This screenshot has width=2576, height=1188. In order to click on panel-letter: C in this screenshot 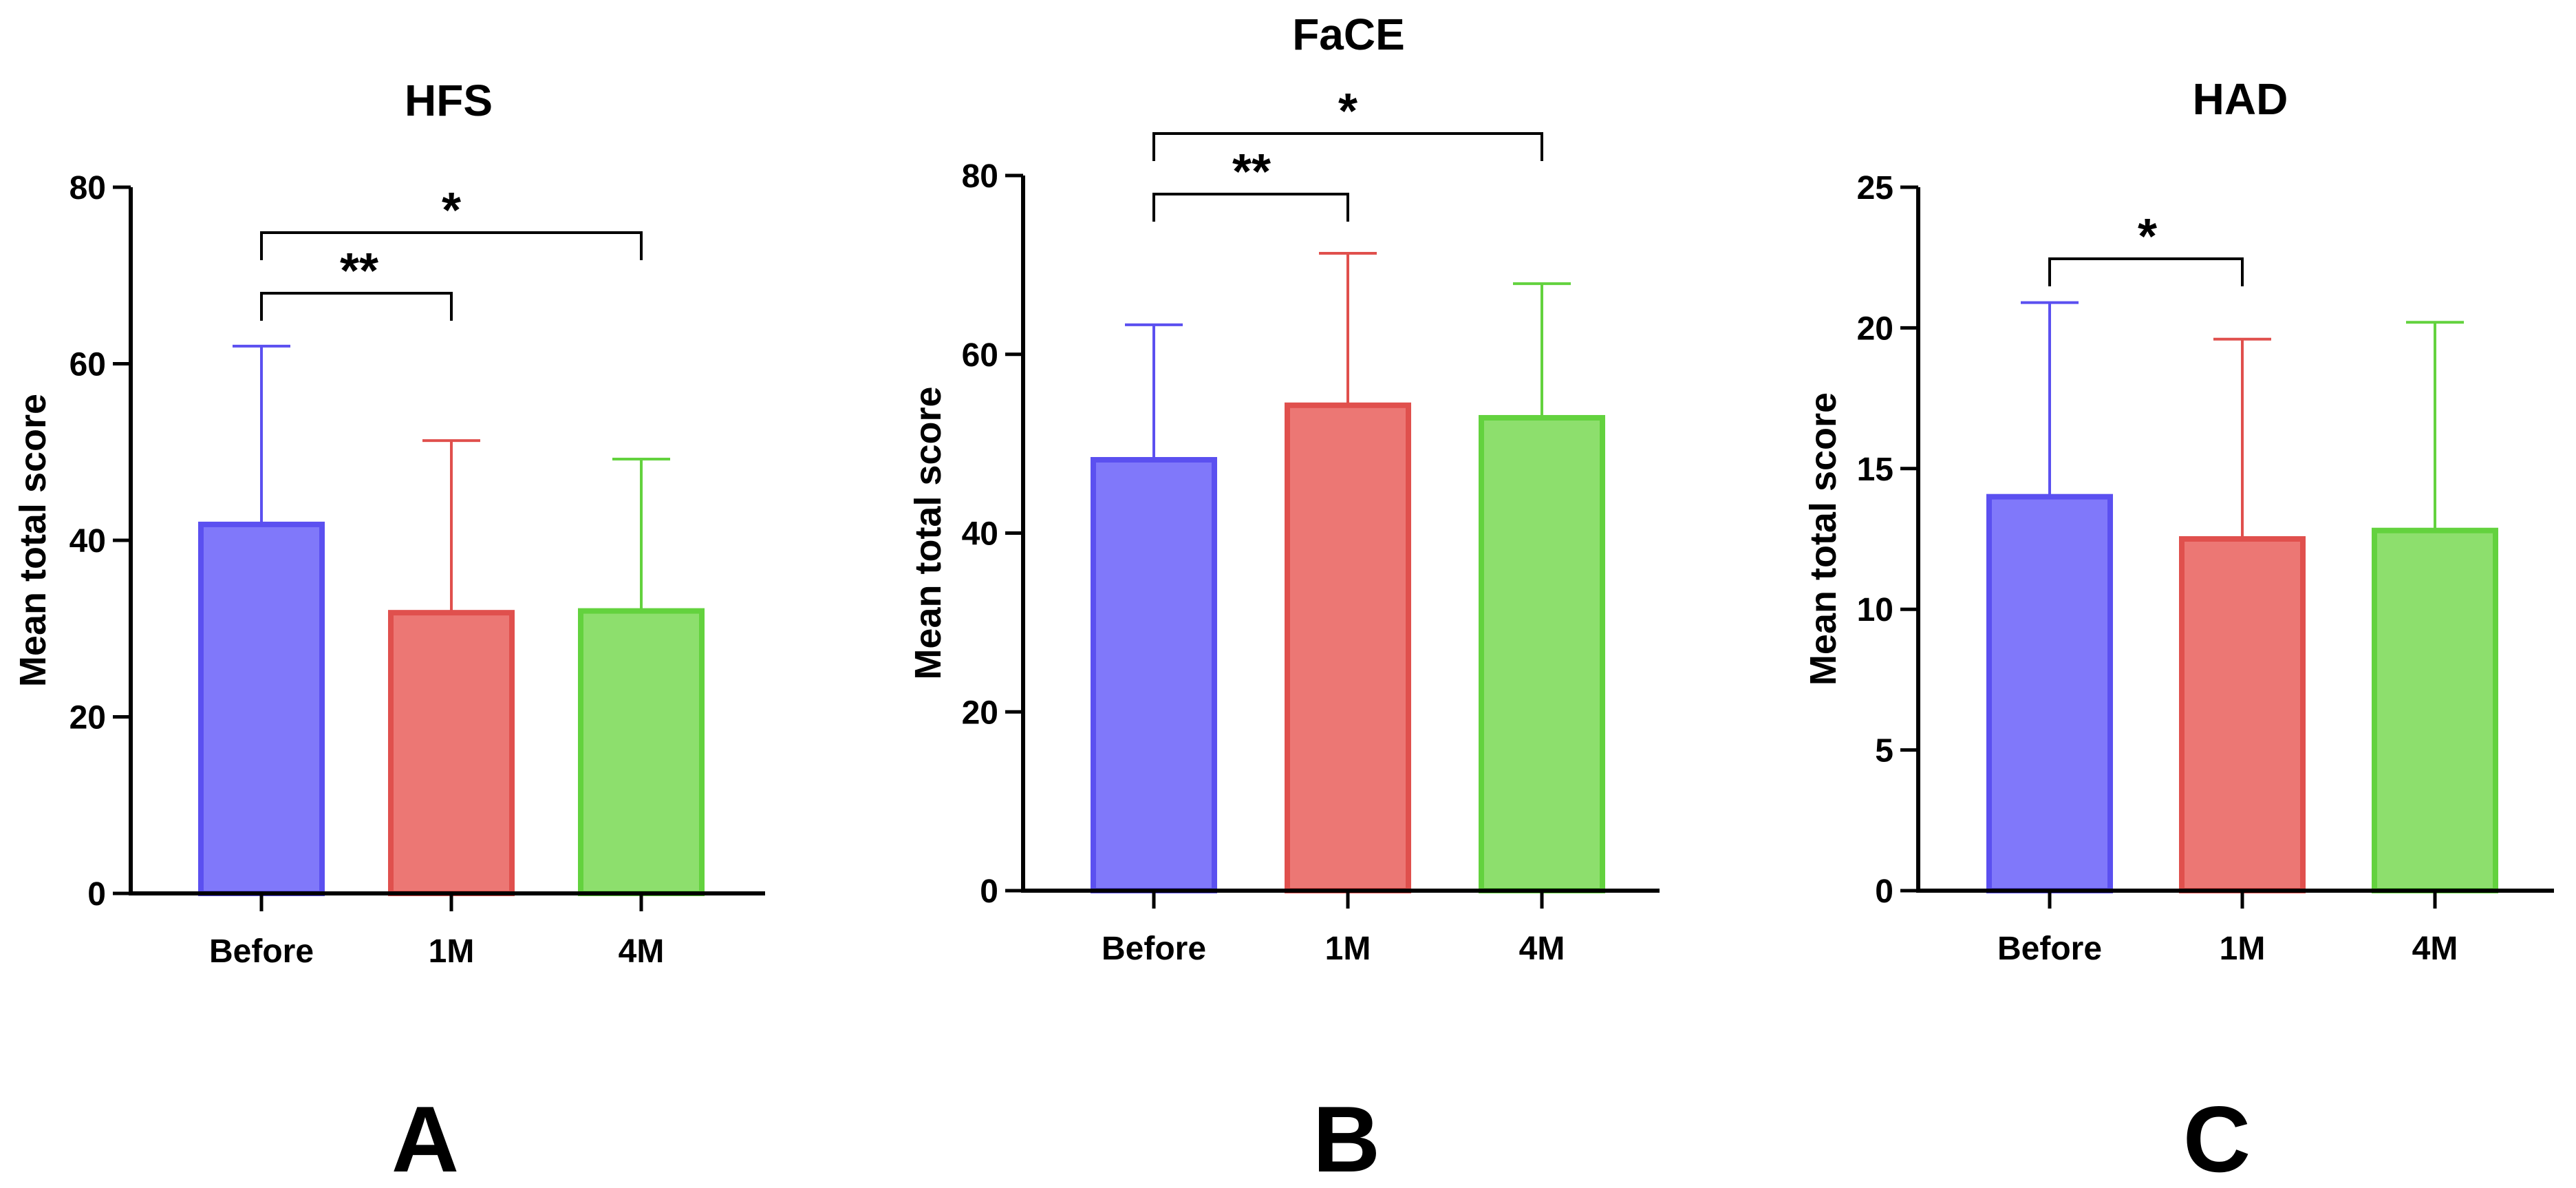, I will do `click(2217, 1136)`.